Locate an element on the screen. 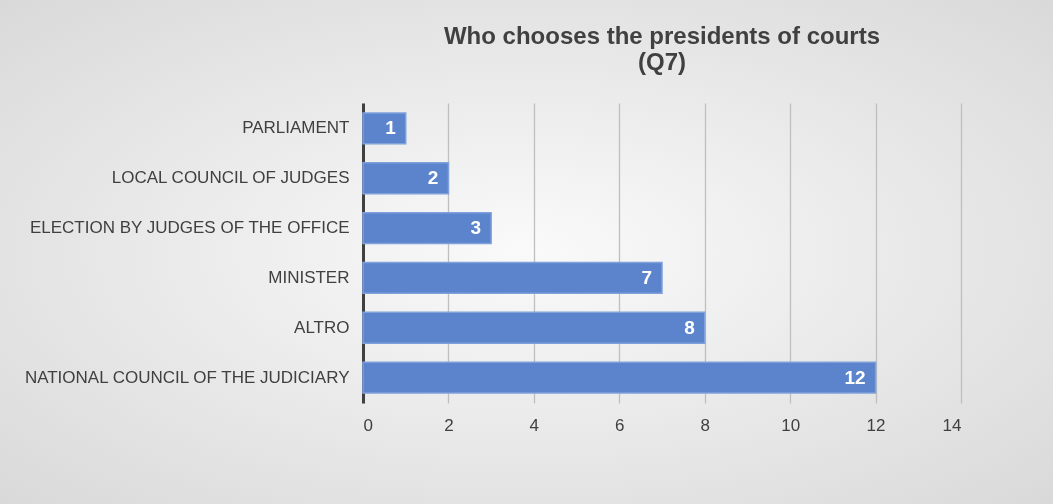  data-label: 7 is located at coordinates (646, 277).